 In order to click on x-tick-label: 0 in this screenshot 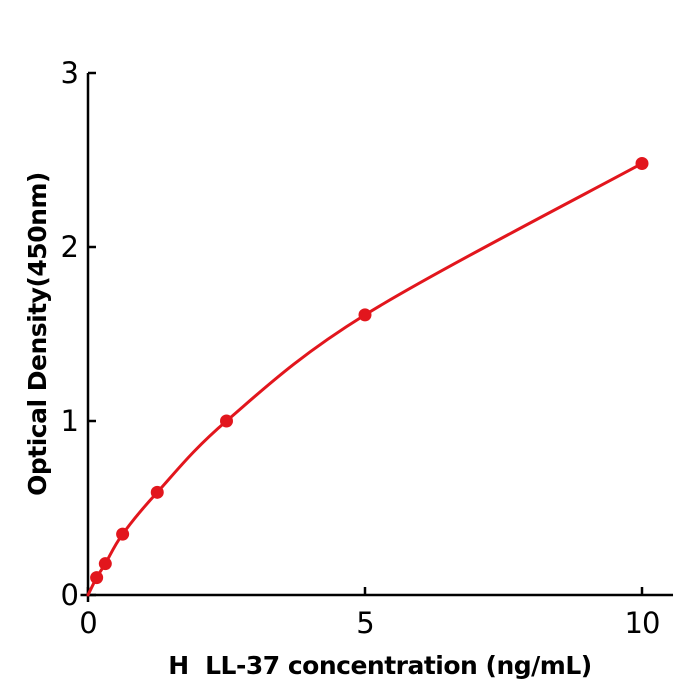, I will do `click(87, 623)`.